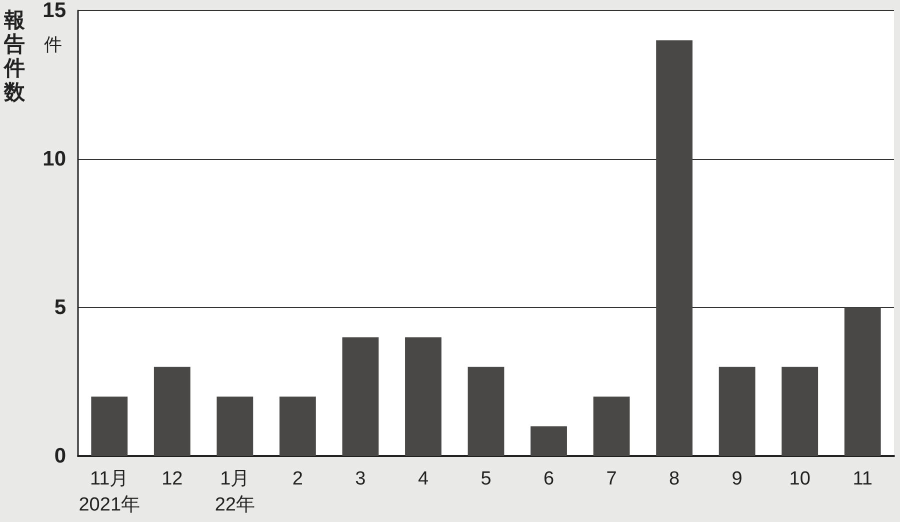 The height and width of the screenshot is (522, 900). What do you see at coordinates (674, 479) in the screenshot?
I see `x-tick-label: 8` at bounding box center [674, 479].